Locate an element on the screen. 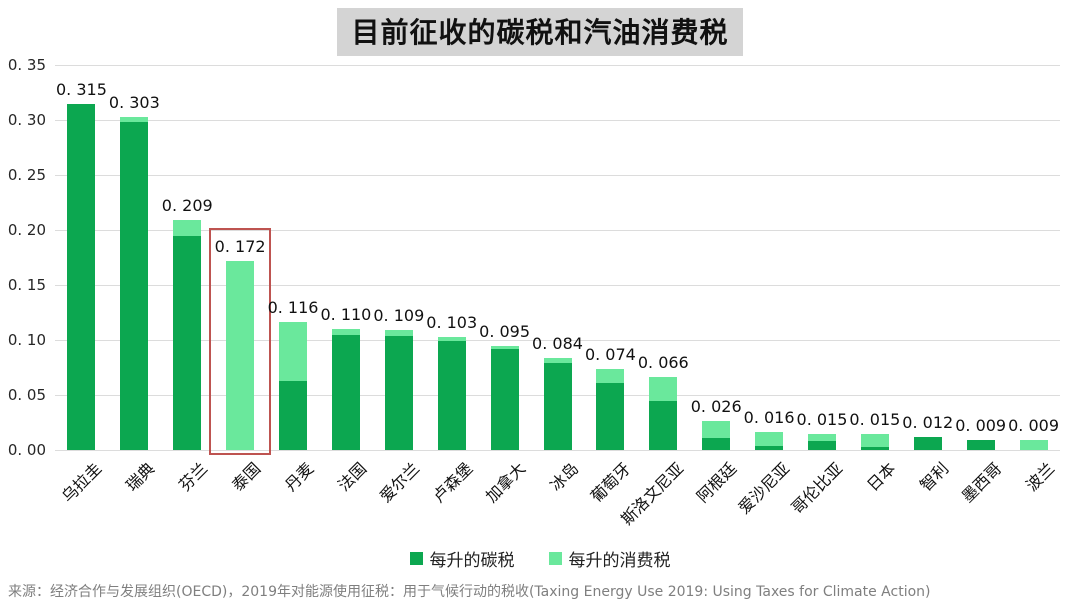  y-axis-tick-label: 0. 00 is located at coordinates (26, 450).